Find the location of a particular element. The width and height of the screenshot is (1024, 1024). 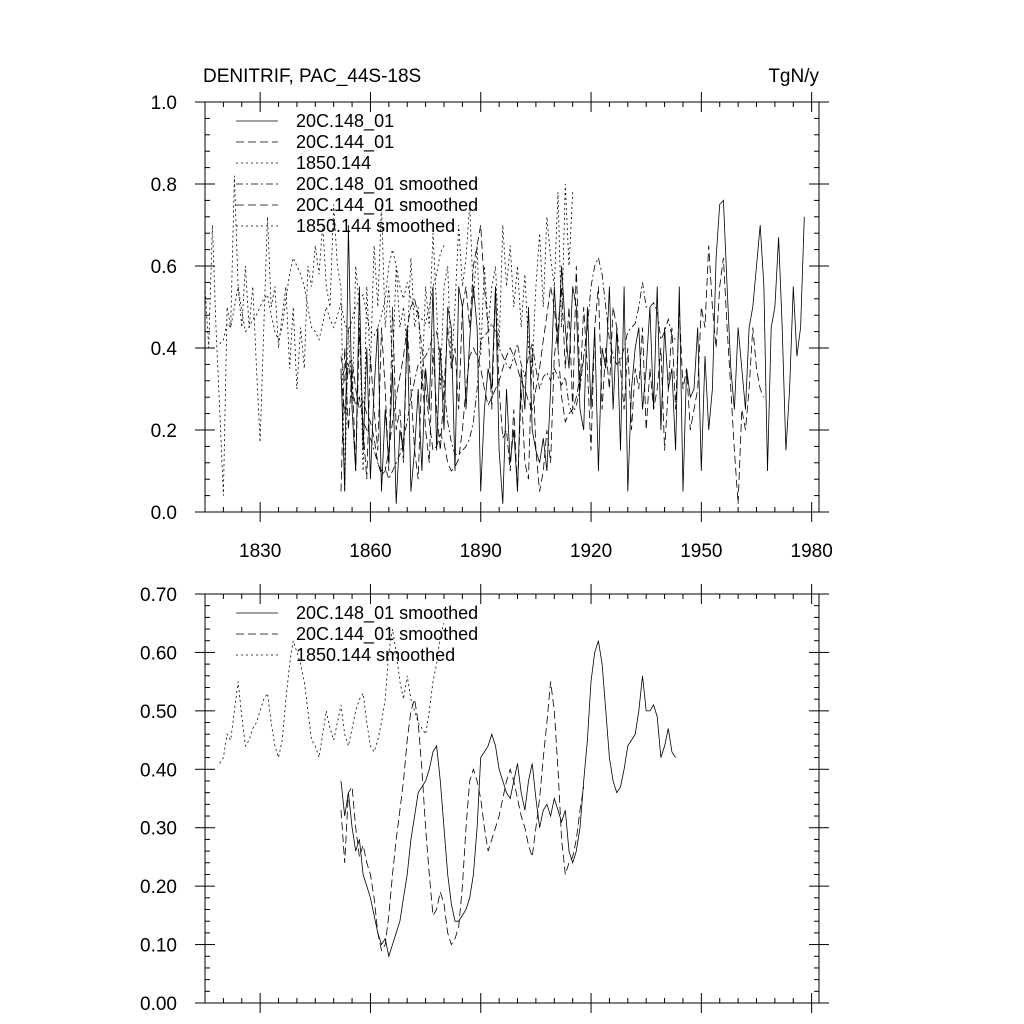

y-tick-label: 1.0 is located at coordinates (164, 103).